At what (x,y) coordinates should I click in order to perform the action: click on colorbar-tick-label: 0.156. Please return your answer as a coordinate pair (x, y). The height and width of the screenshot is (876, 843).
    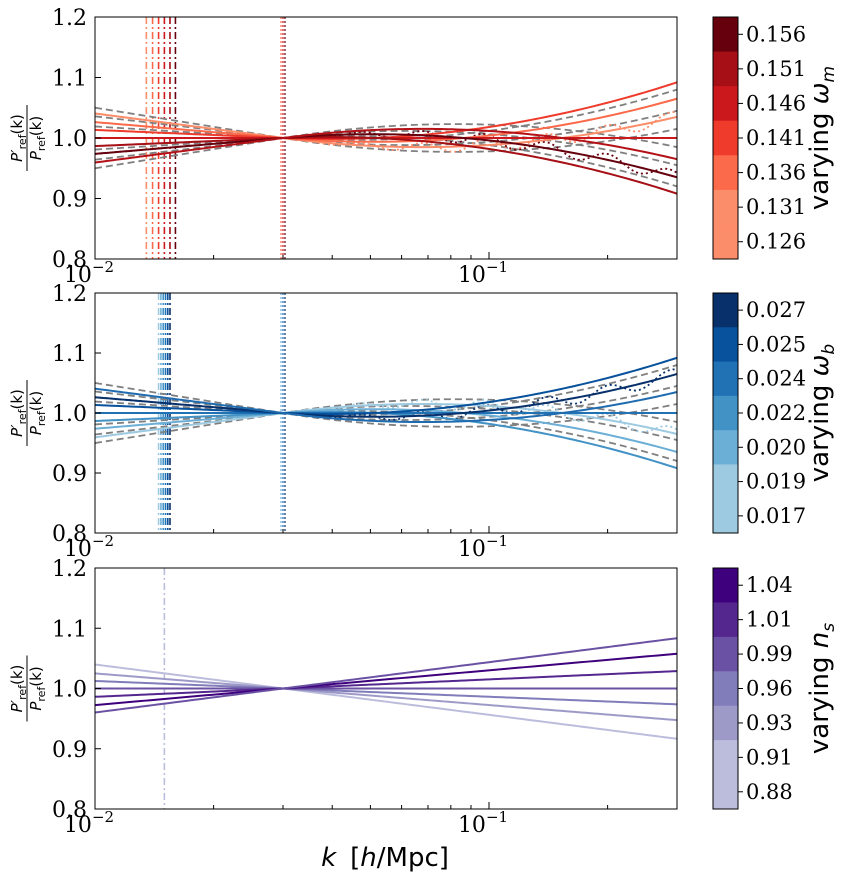
    Looking at the image, I should click on (776, 34).